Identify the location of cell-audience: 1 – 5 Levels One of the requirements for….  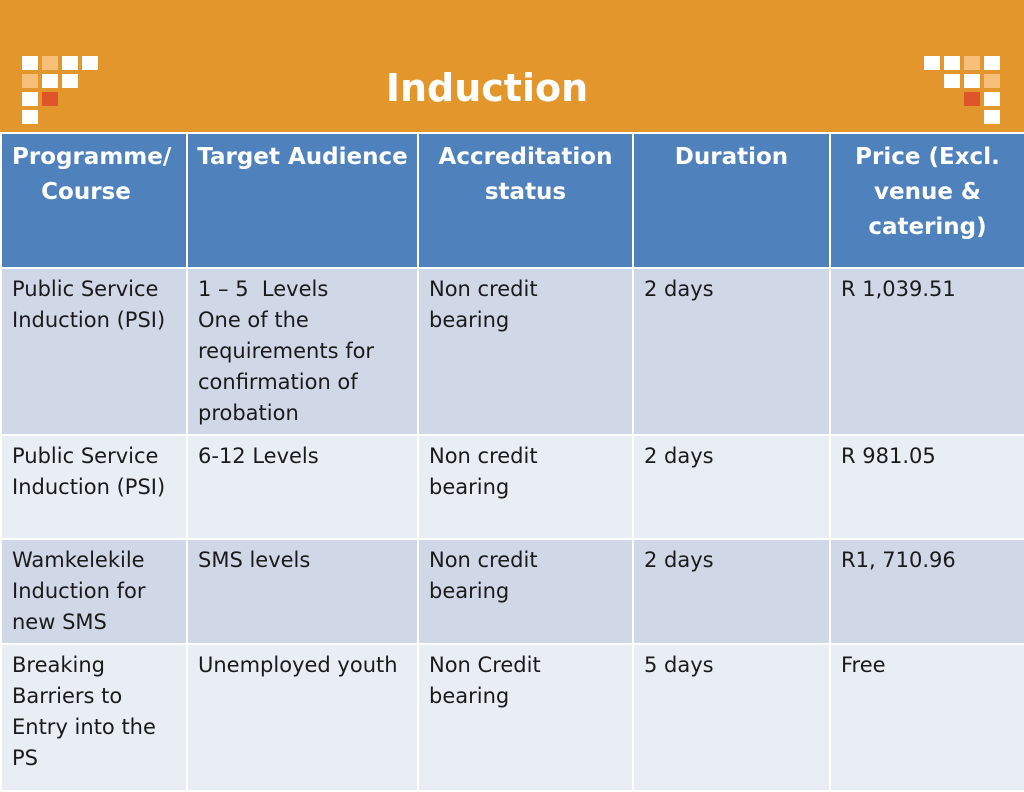
(302, 351).